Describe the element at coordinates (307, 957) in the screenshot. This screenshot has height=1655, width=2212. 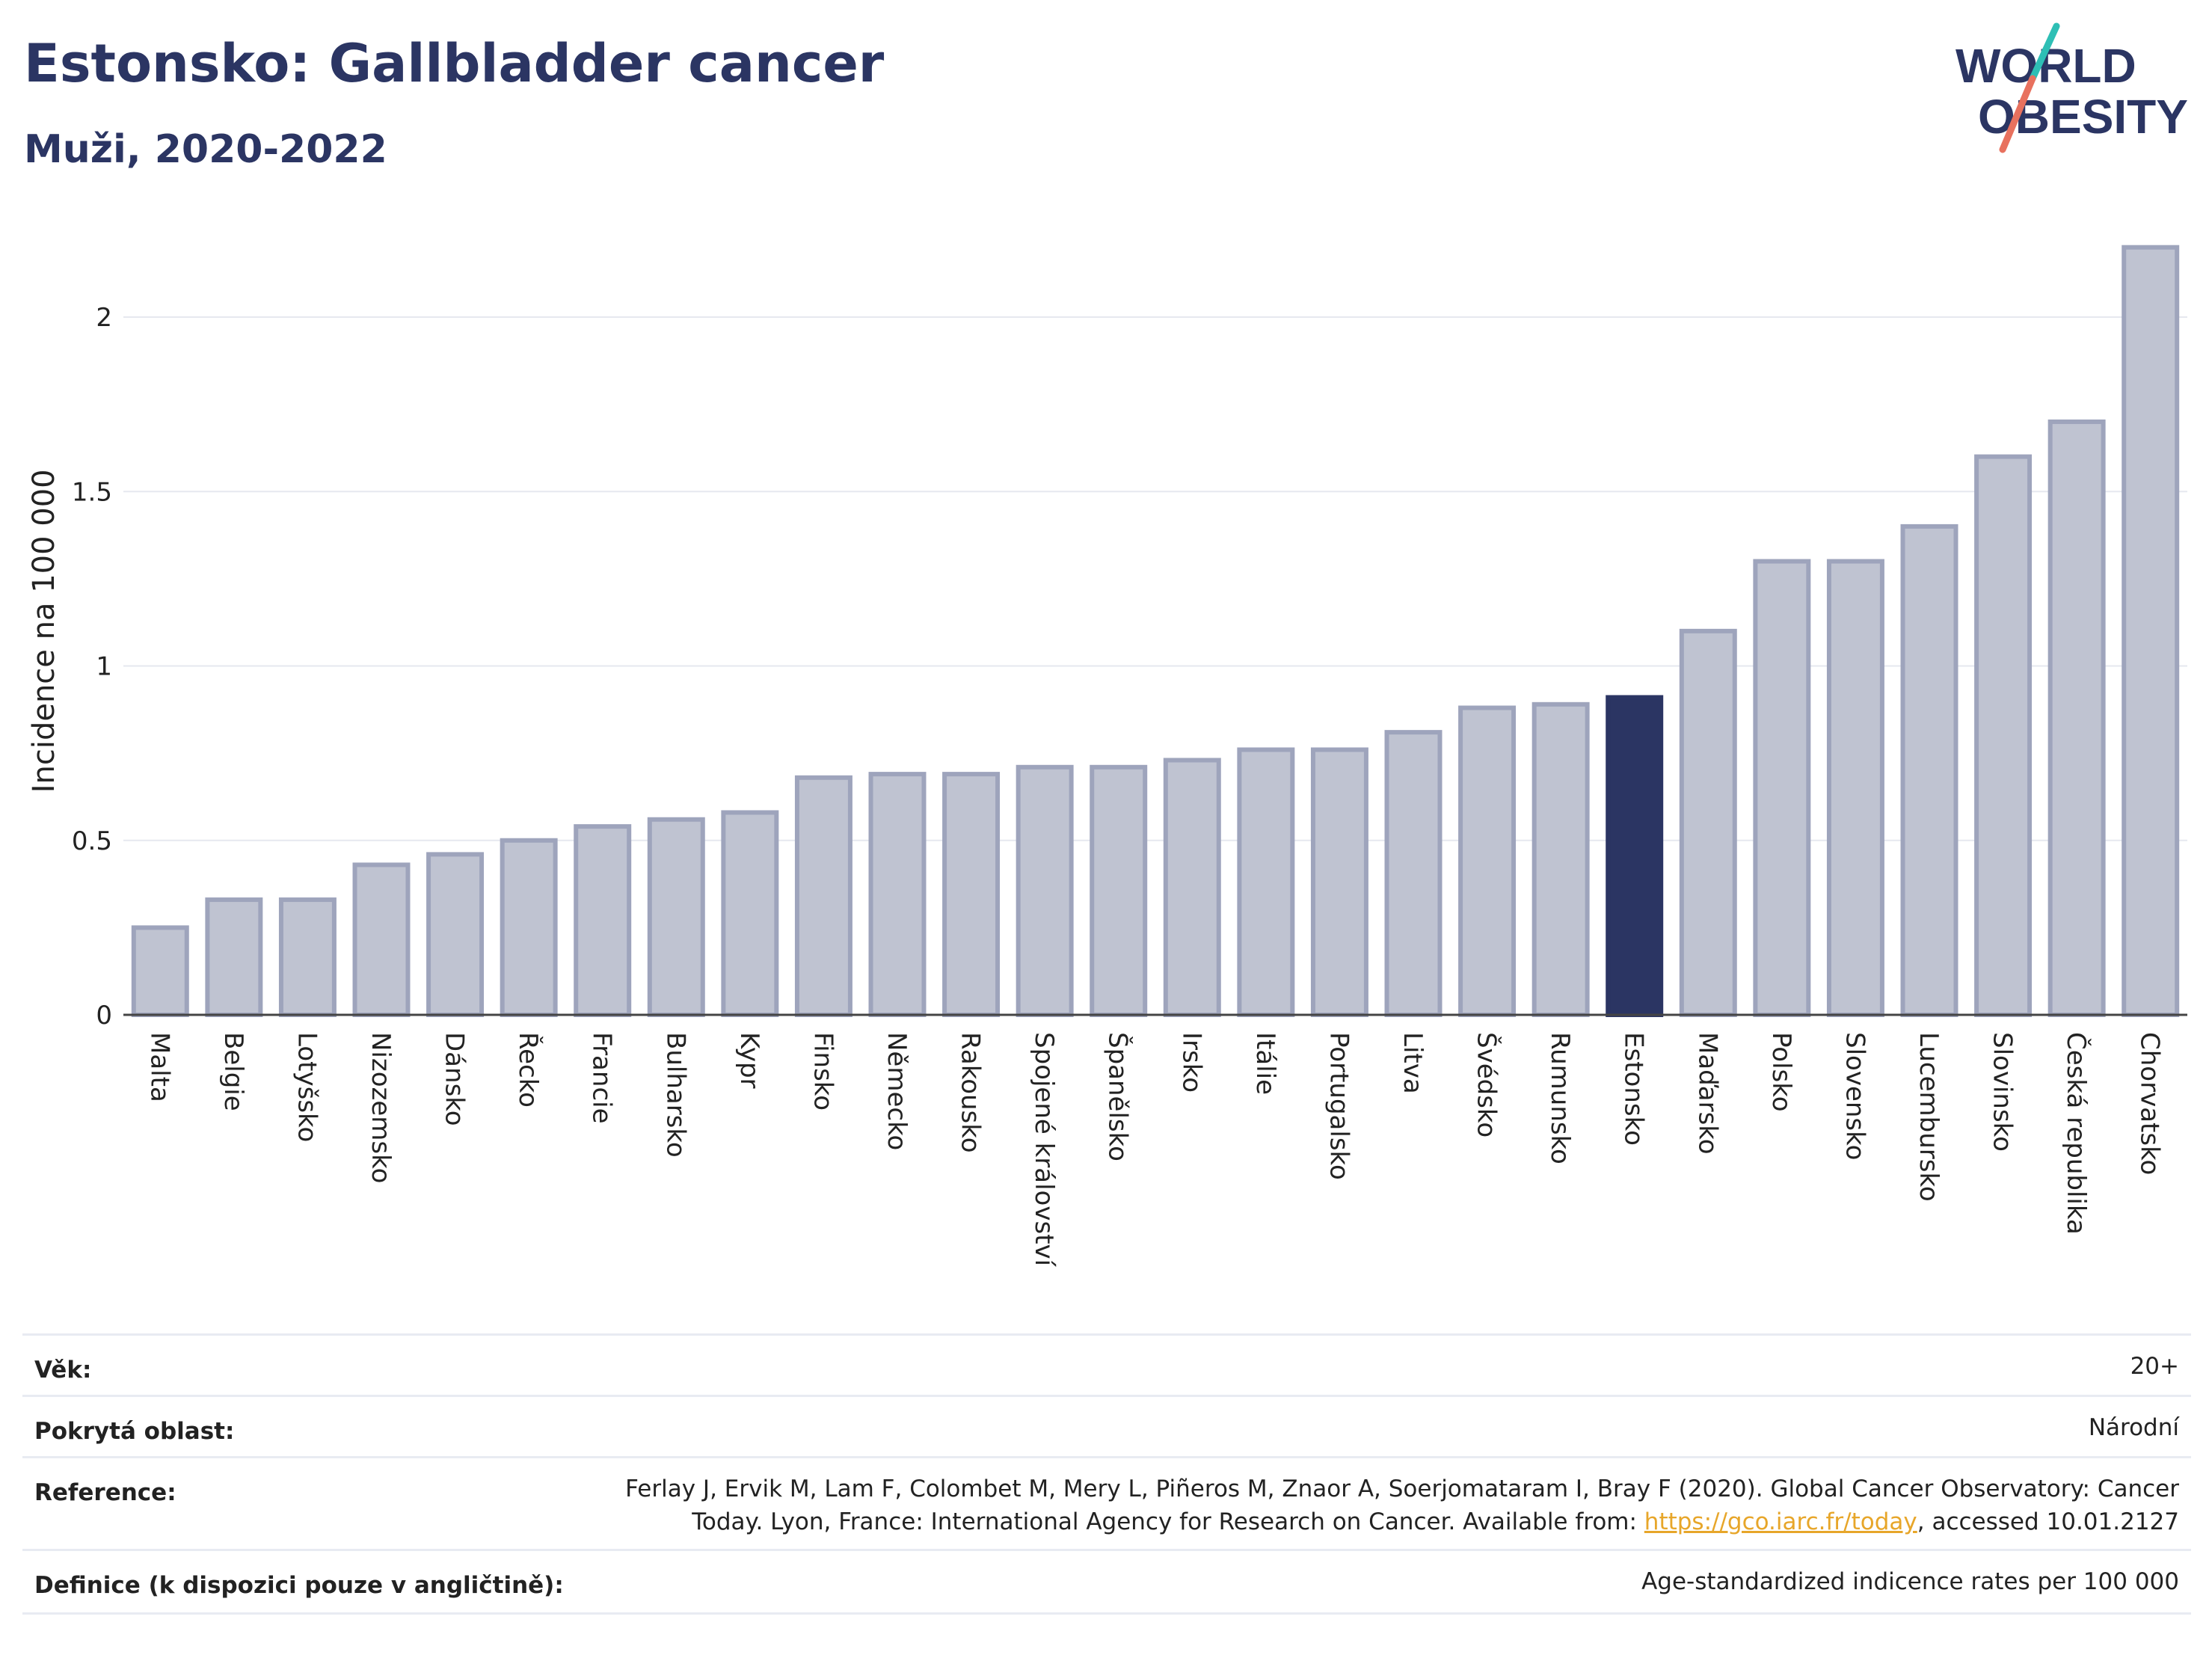
I see `bar-Lotyšsko` at that location.